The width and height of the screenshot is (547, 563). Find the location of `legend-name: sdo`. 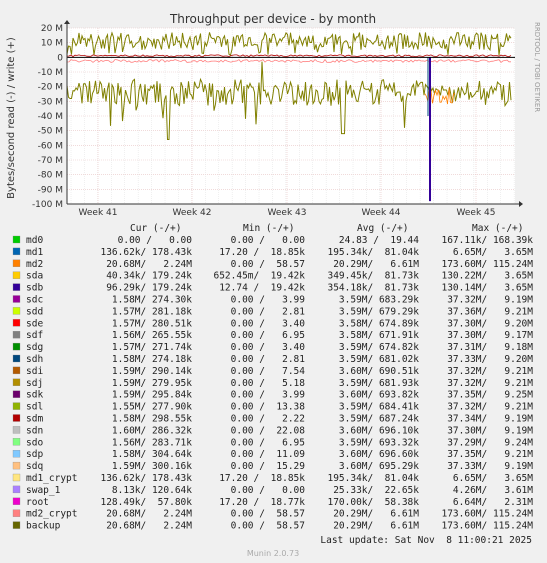

legend-name: sdo is located at coordinates (34, 442).